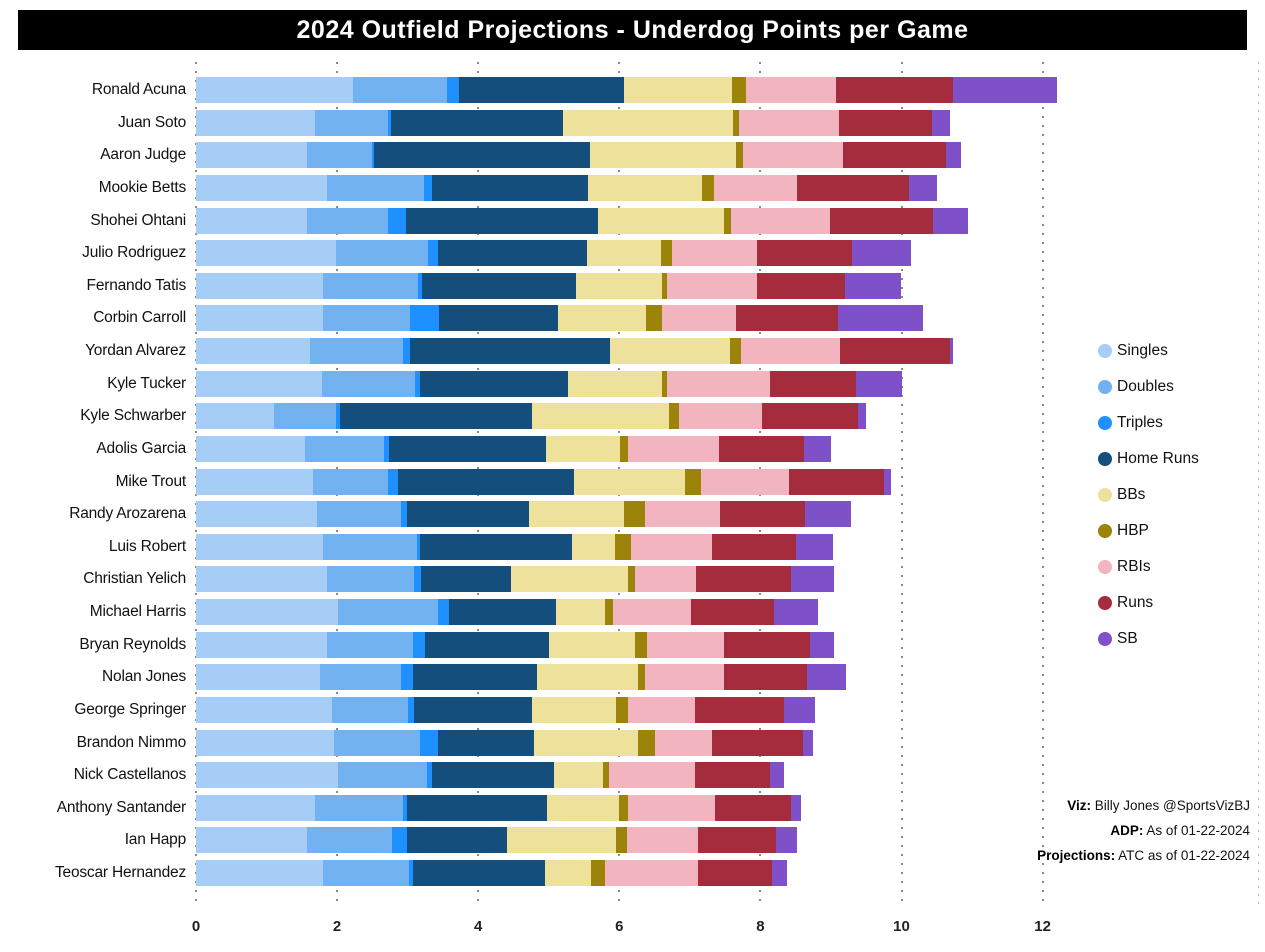  I want to click on bar-row-juan-soto, so click(573, 122).